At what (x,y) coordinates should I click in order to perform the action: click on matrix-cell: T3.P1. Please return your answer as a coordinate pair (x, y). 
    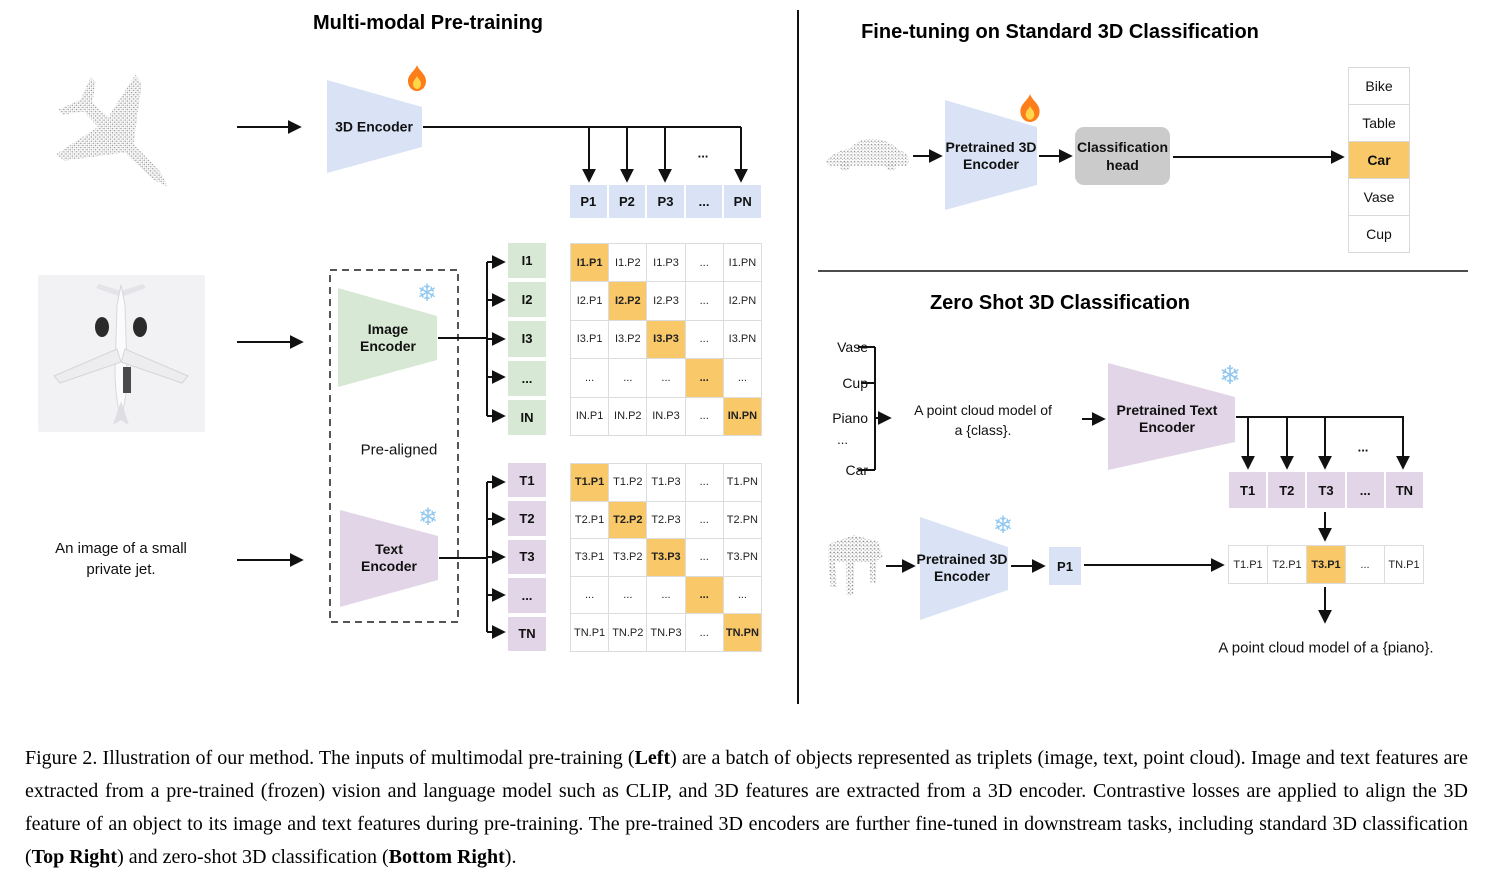
    Looking at the image, I should click on (590, 558).